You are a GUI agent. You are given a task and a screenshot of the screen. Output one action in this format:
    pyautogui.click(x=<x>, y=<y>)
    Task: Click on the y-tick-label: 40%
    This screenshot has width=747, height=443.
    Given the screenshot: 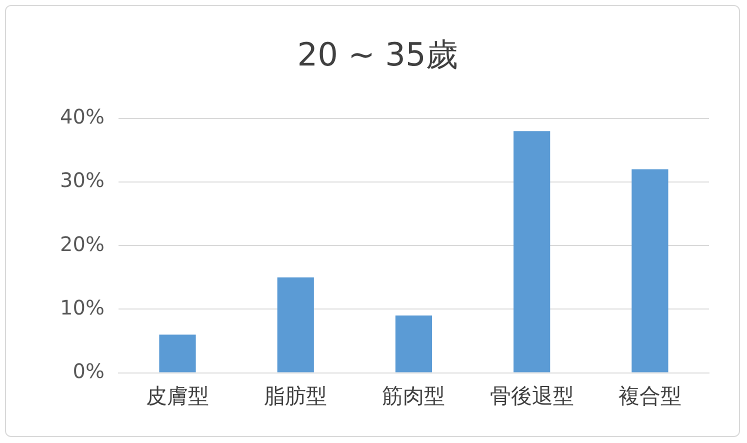 What is the action you would take?
    pyautogui.click(x=82, y=116)
    